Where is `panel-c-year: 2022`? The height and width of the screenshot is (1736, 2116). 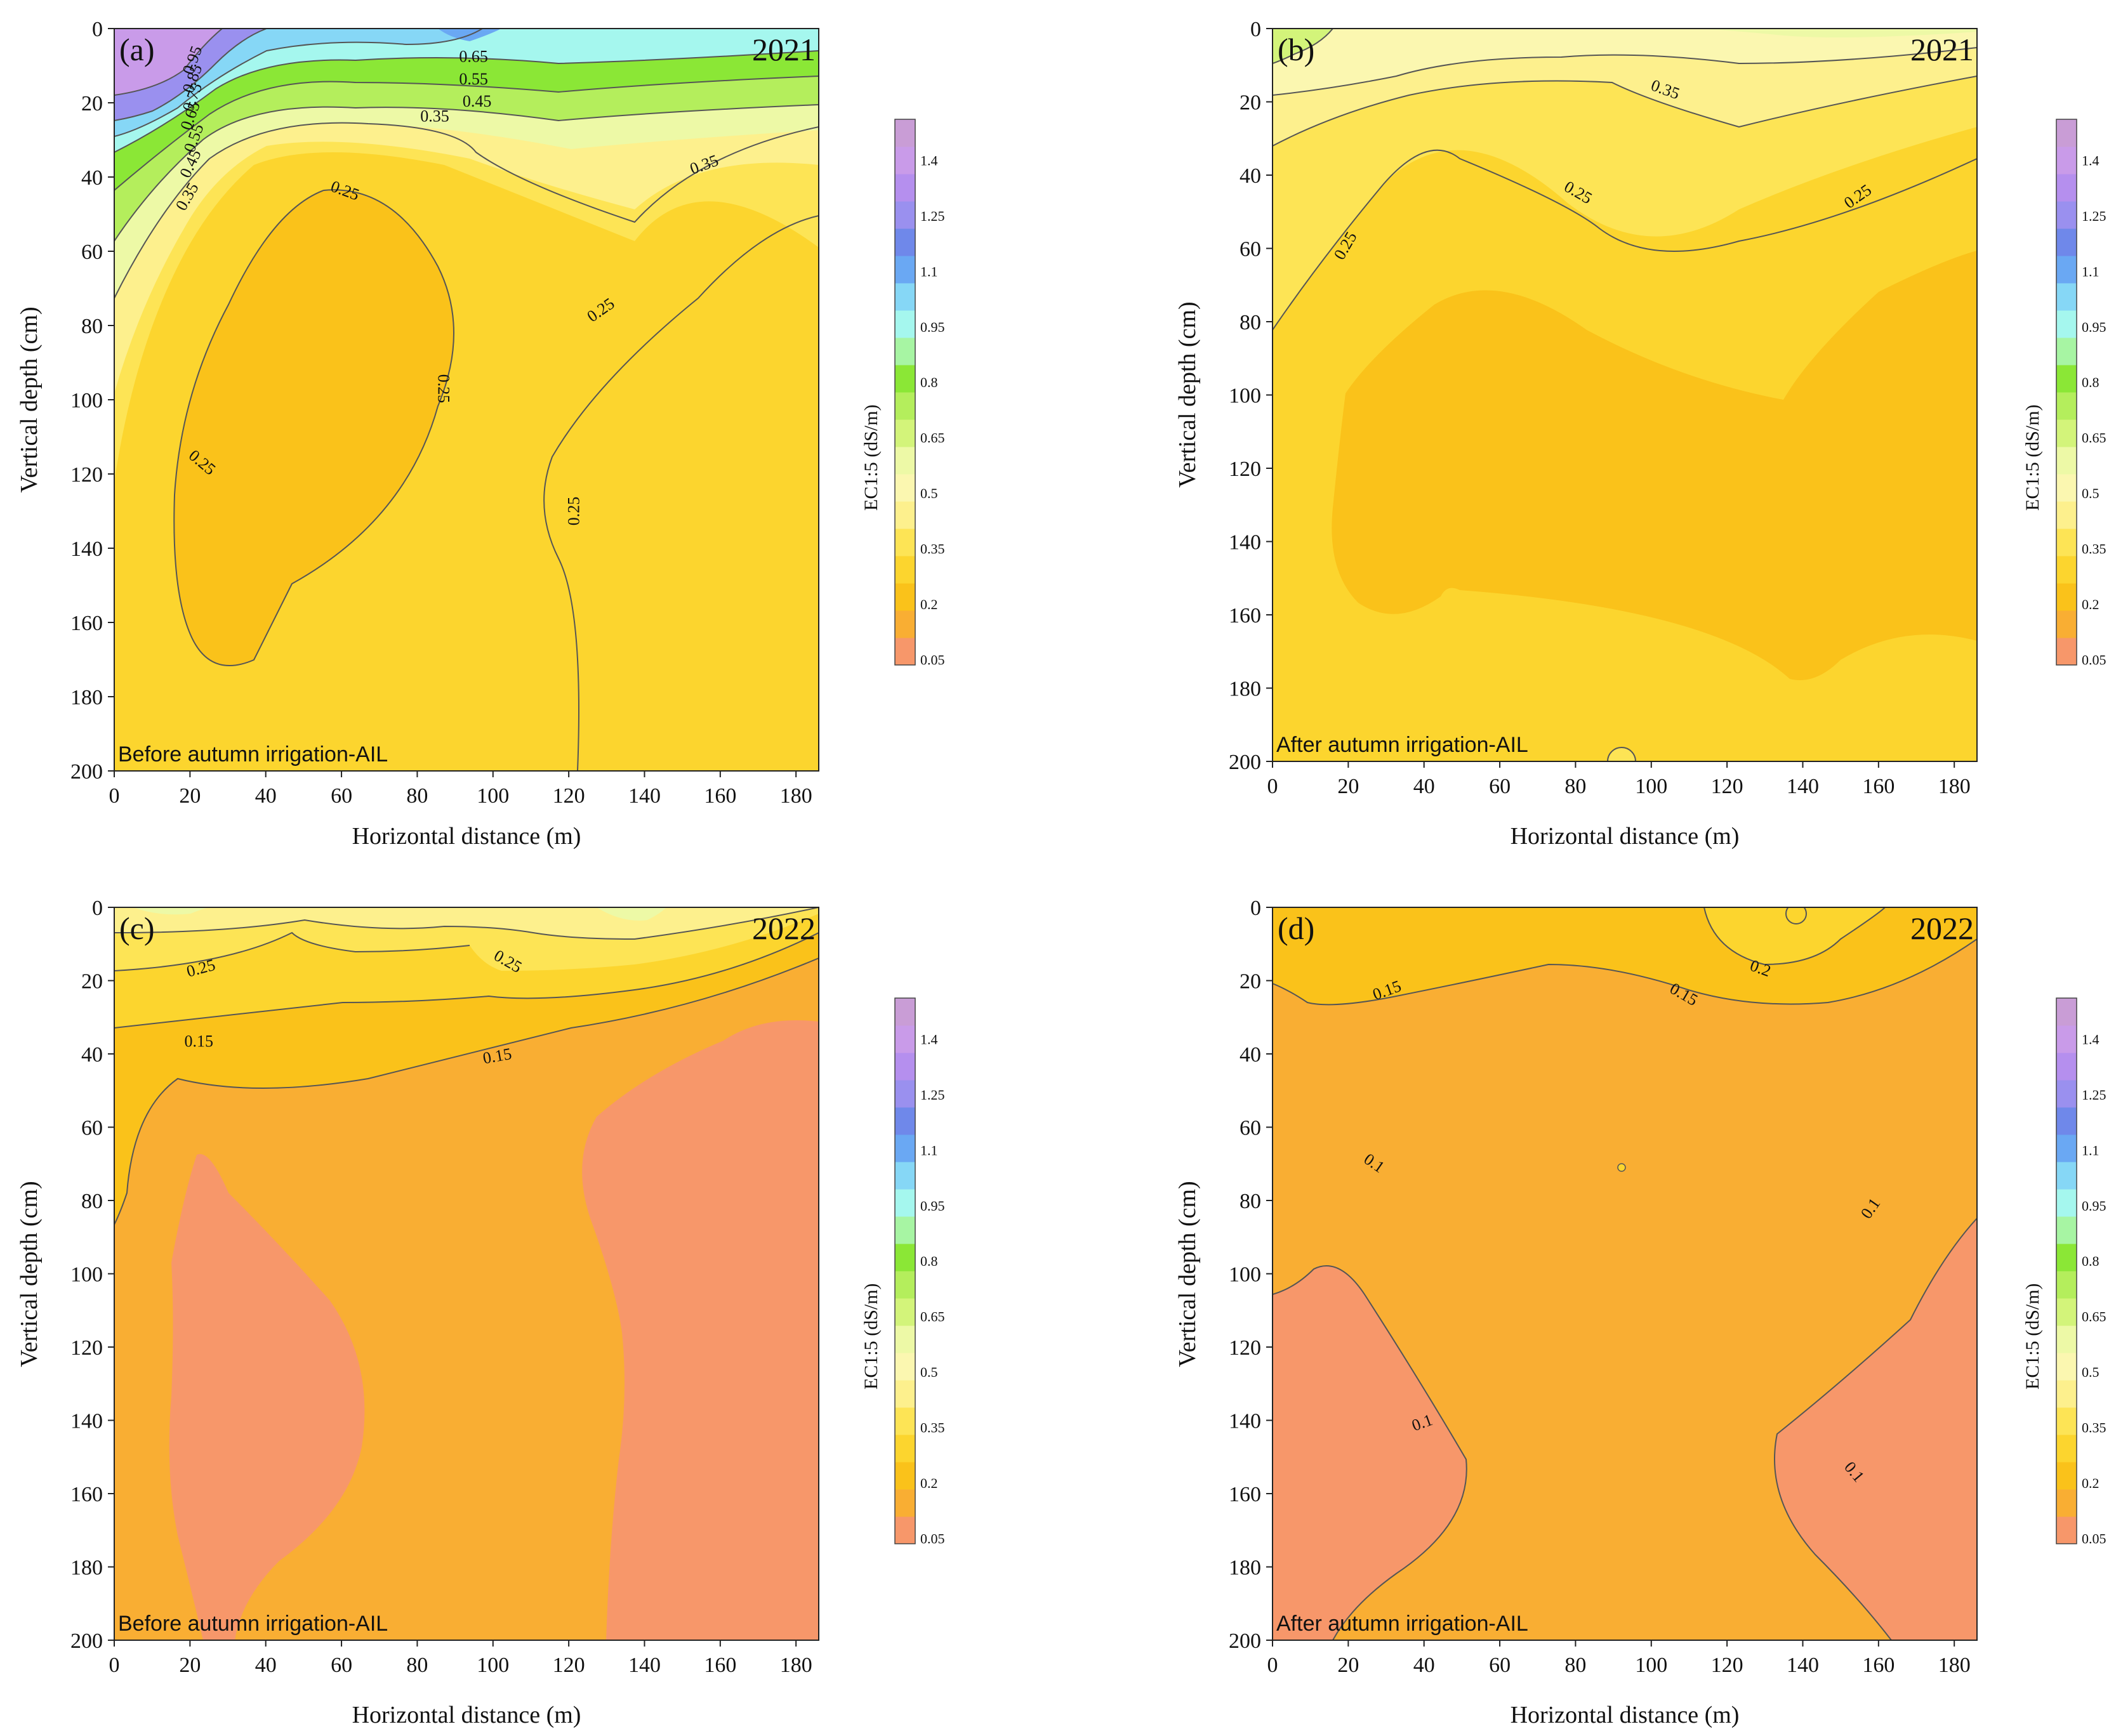
panel-c-year: 2022 is located at coordinates (784, 929).